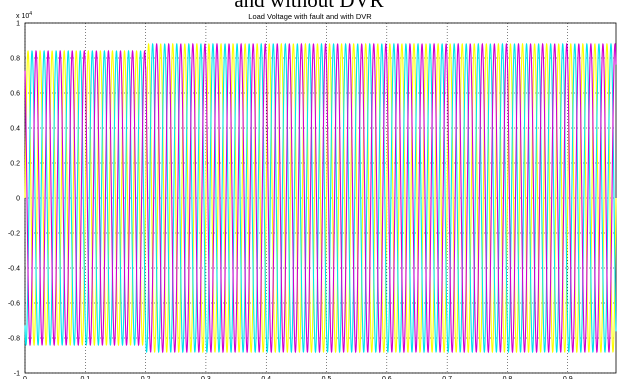 This screenshot has height=379, width=618. I want to click on figure-caption: and without DVR, so click(309, 6).